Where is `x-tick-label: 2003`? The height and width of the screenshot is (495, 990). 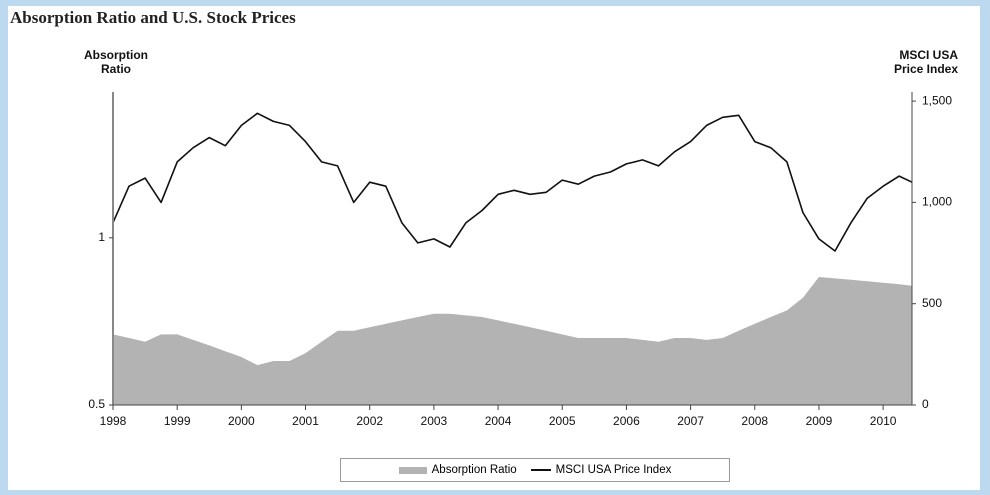
x-tick-label: 2003 is located at coordinates (434, 421).